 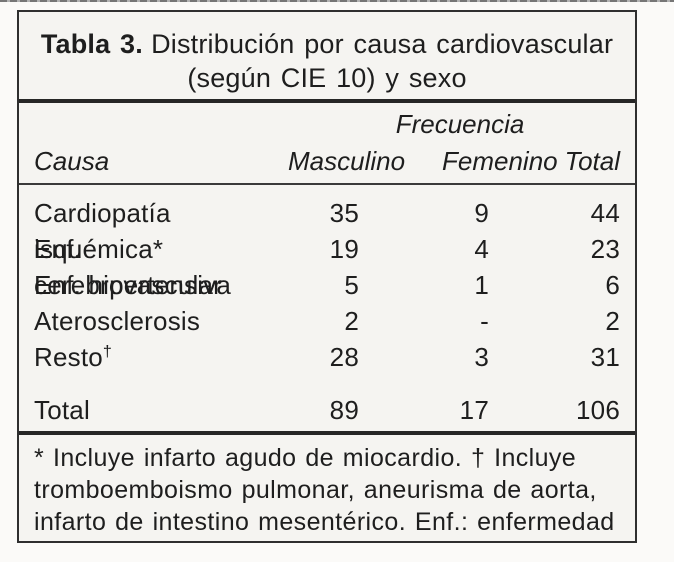 What do you see at coordinates (344, 249) in the screenshot?
I see `cell-masculino: 19` at bounding box center [344, 249].